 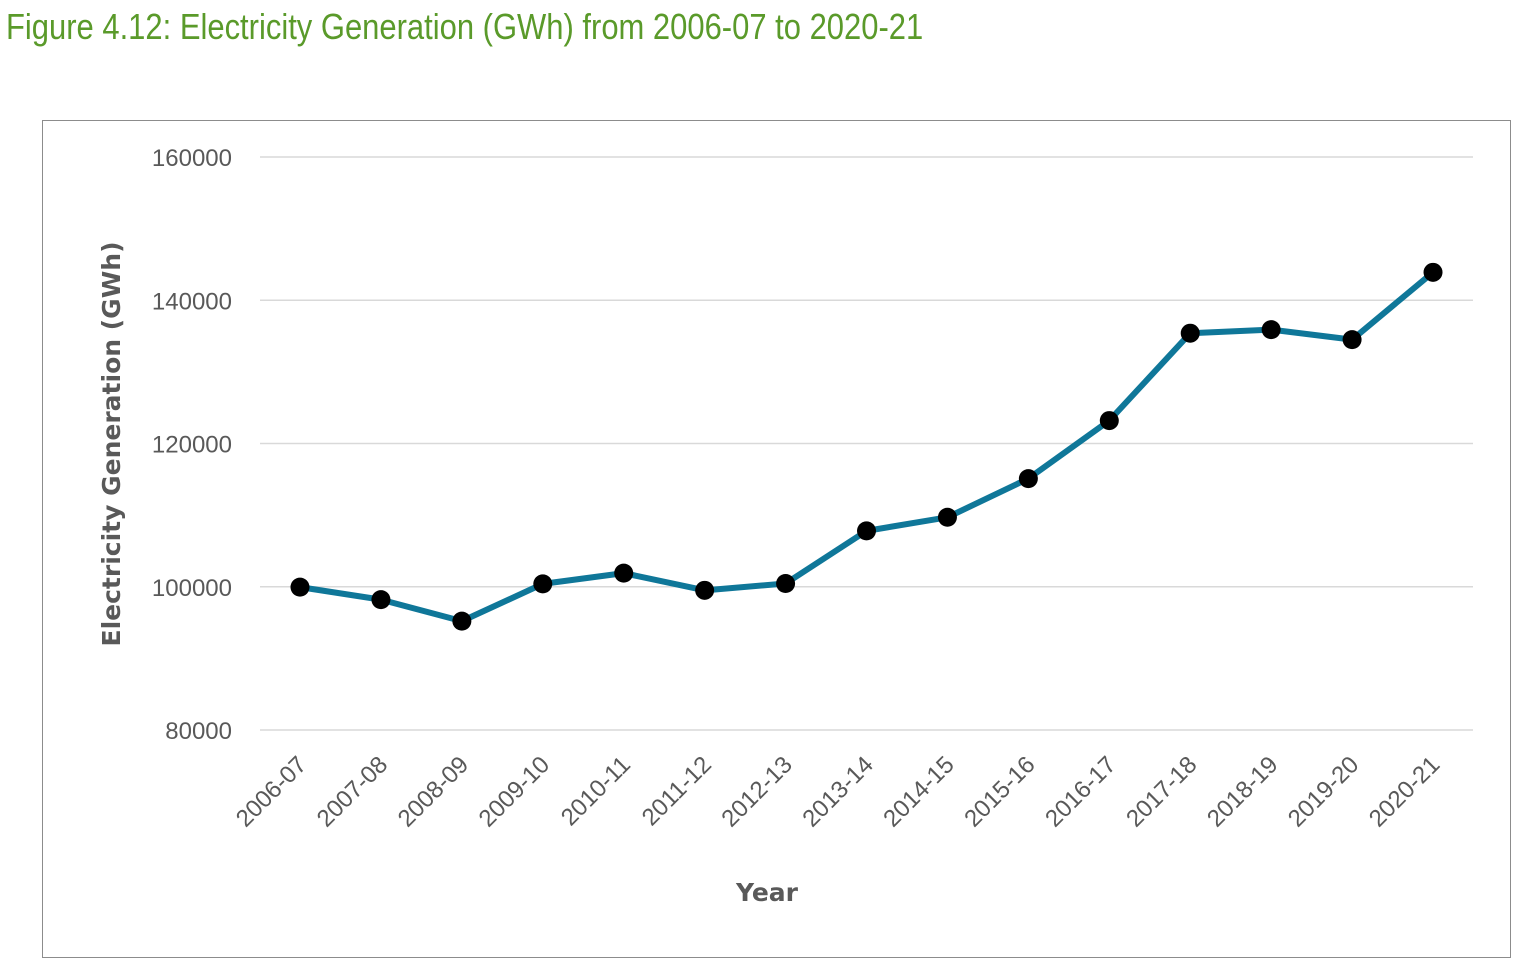 What do you see at coordinates (514, 791) in the screenshot?
I see `x-tick-label: 2009-10` at bounding box center [514, 791].